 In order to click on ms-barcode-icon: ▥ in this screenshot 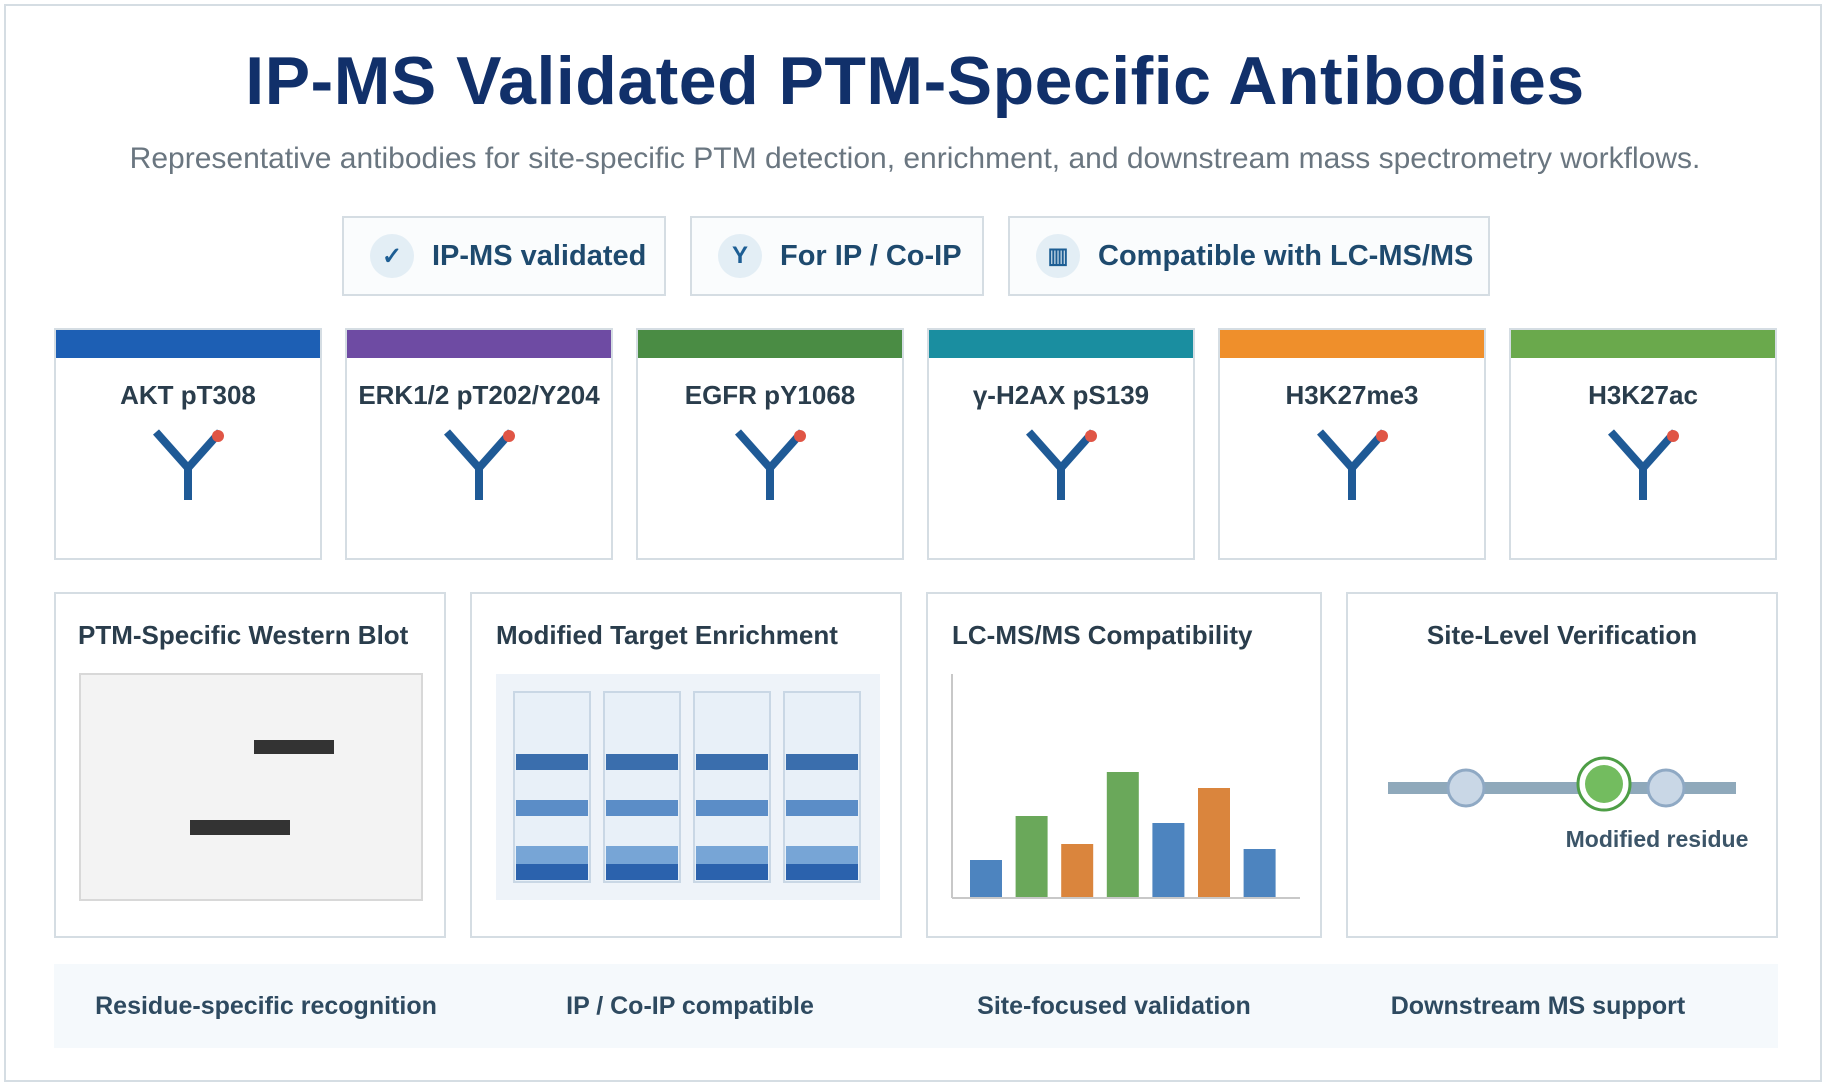, I will do `click(1058, 256)`.